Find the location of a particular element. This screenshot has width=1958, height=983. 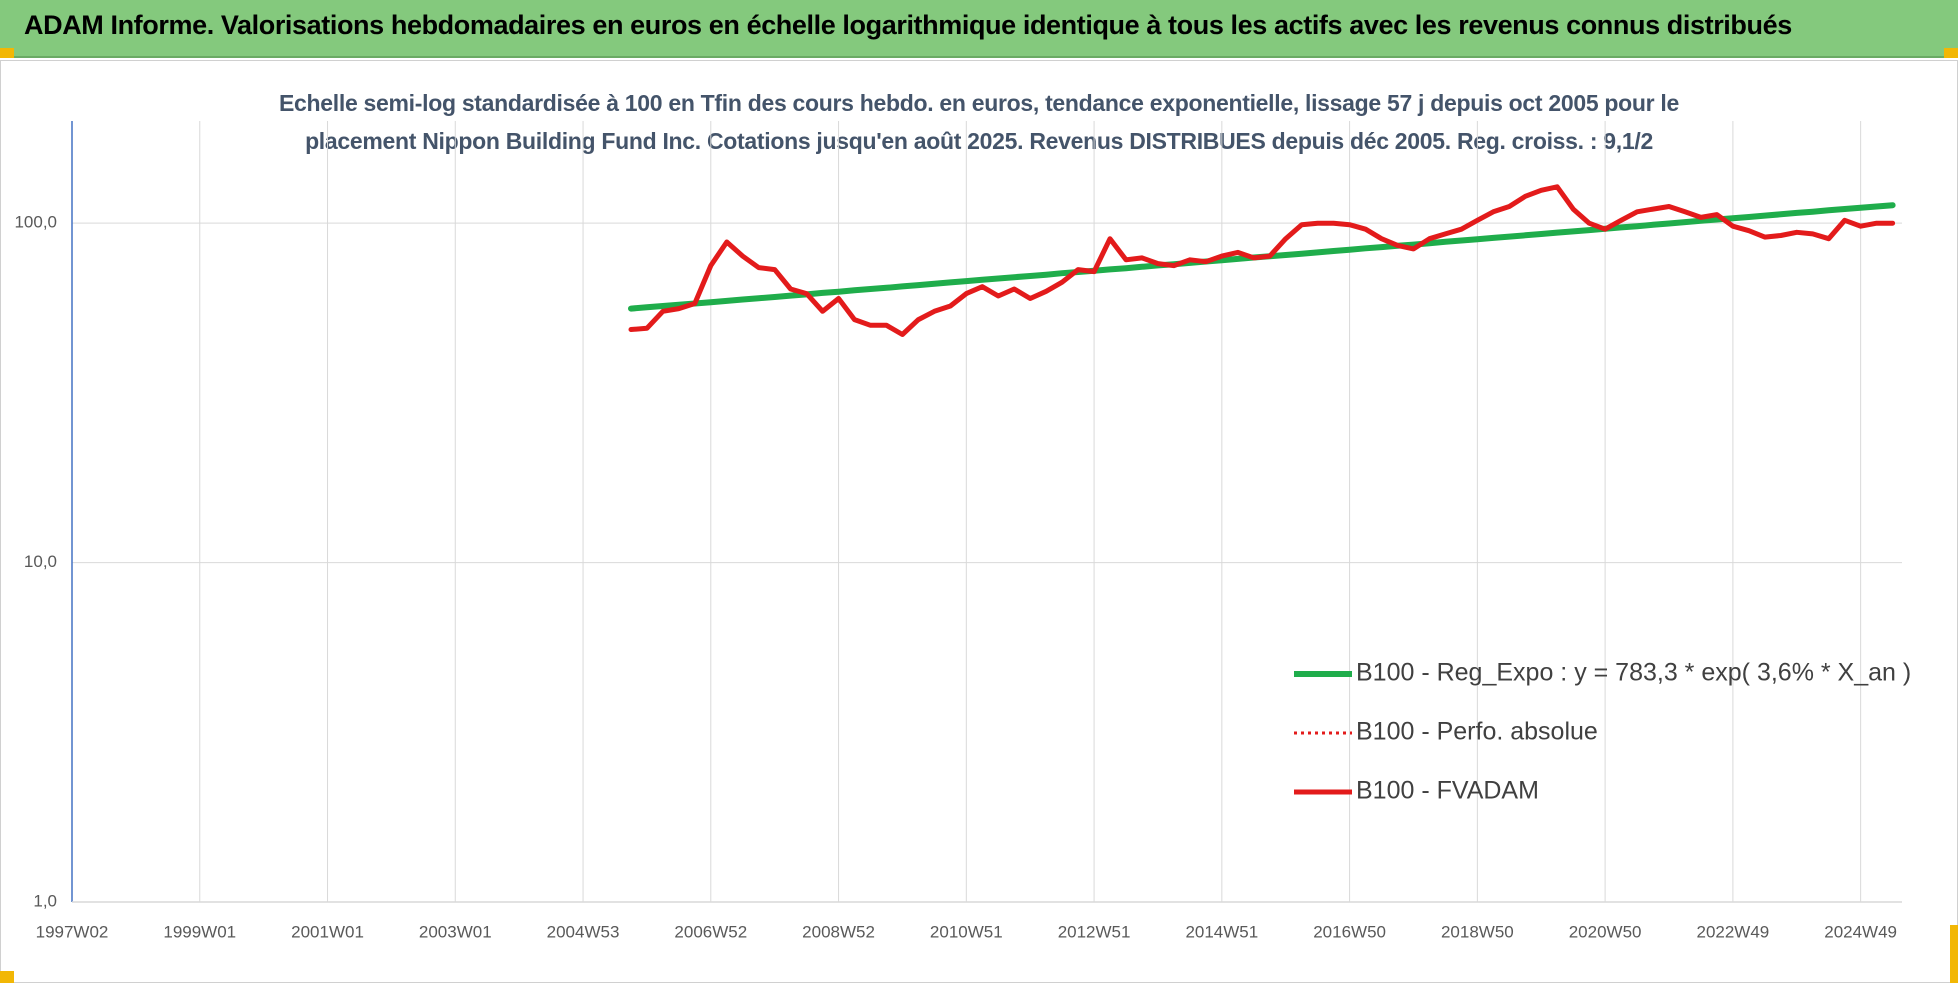

x-tick-label: 2003W01 is located at coordinates (455, 931).